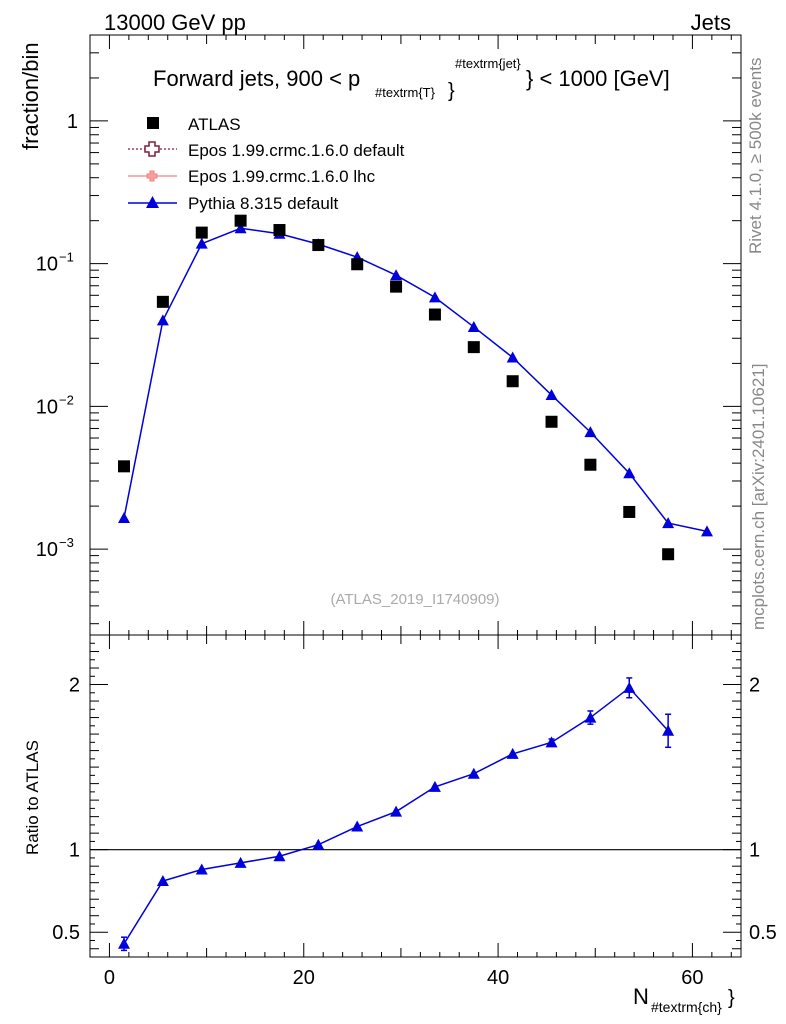  Describe the element at coordinates (152, 176) in the screenshot. I see `legend-marker-epos-lhc` at that location.